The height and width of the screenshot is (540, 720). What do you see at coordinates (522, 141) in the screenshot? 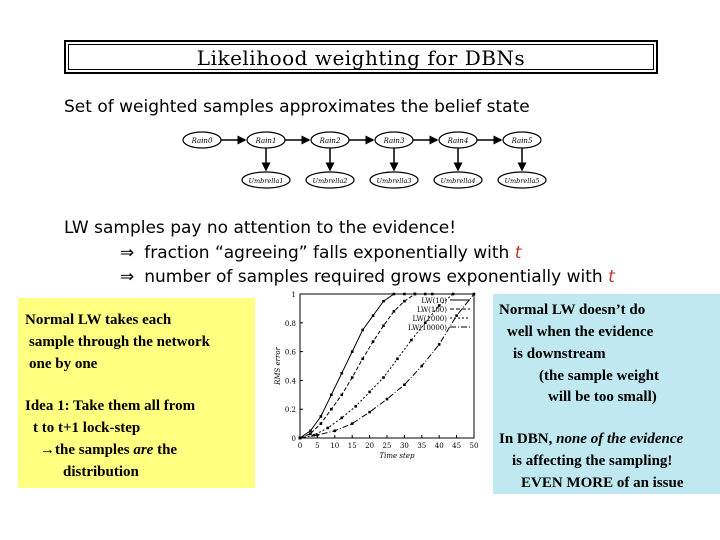
I see `rain-node-label: Rain5` at bounding box center [522, 141].